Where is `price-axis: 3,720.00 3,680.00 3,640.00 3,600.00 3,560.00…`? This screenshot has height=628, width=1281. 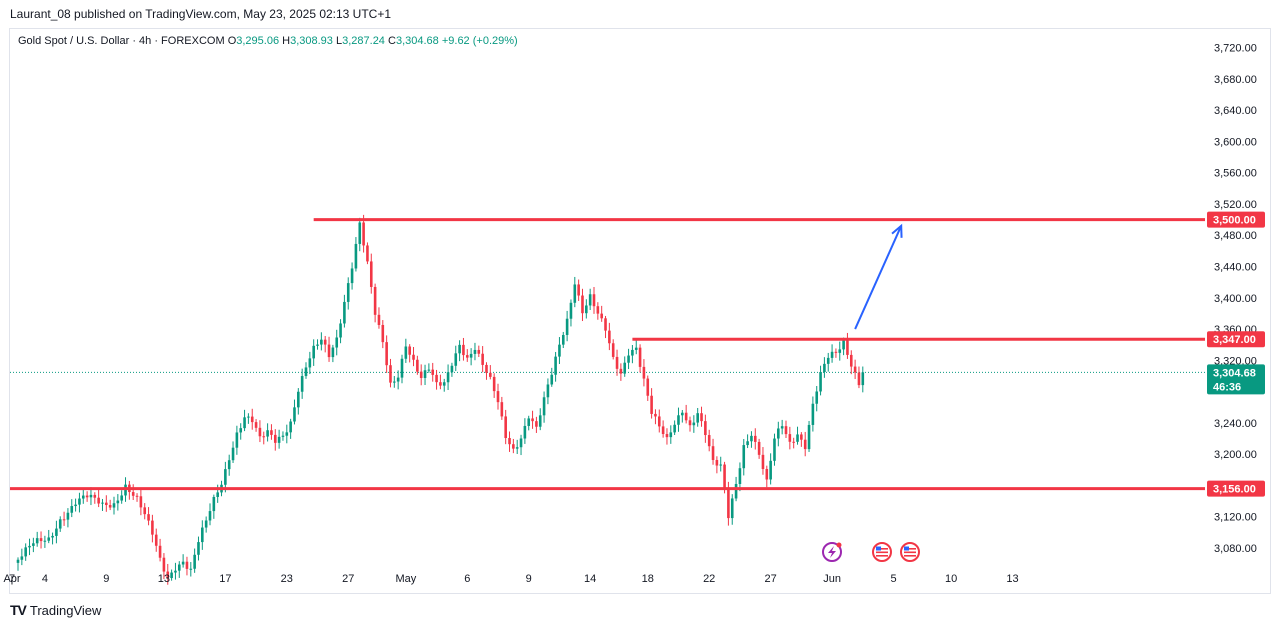 price-axis: 3,720.00 3,680.00 3,640.00 3,600.00 3,560.00… is located at coordinates (1235, 299).